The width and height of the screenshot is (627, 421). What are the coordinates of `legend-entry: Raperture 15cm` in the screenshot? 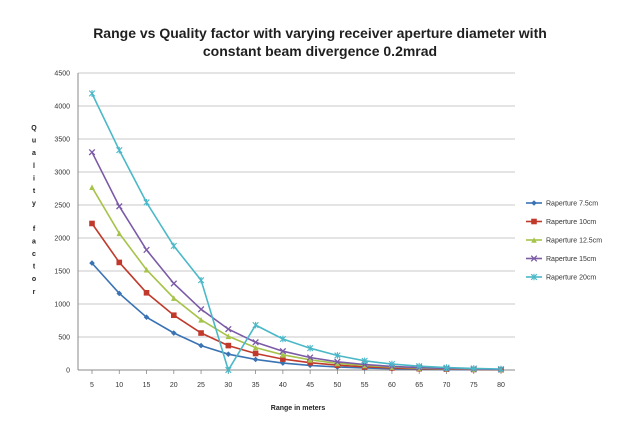 It's located at (561, 259).